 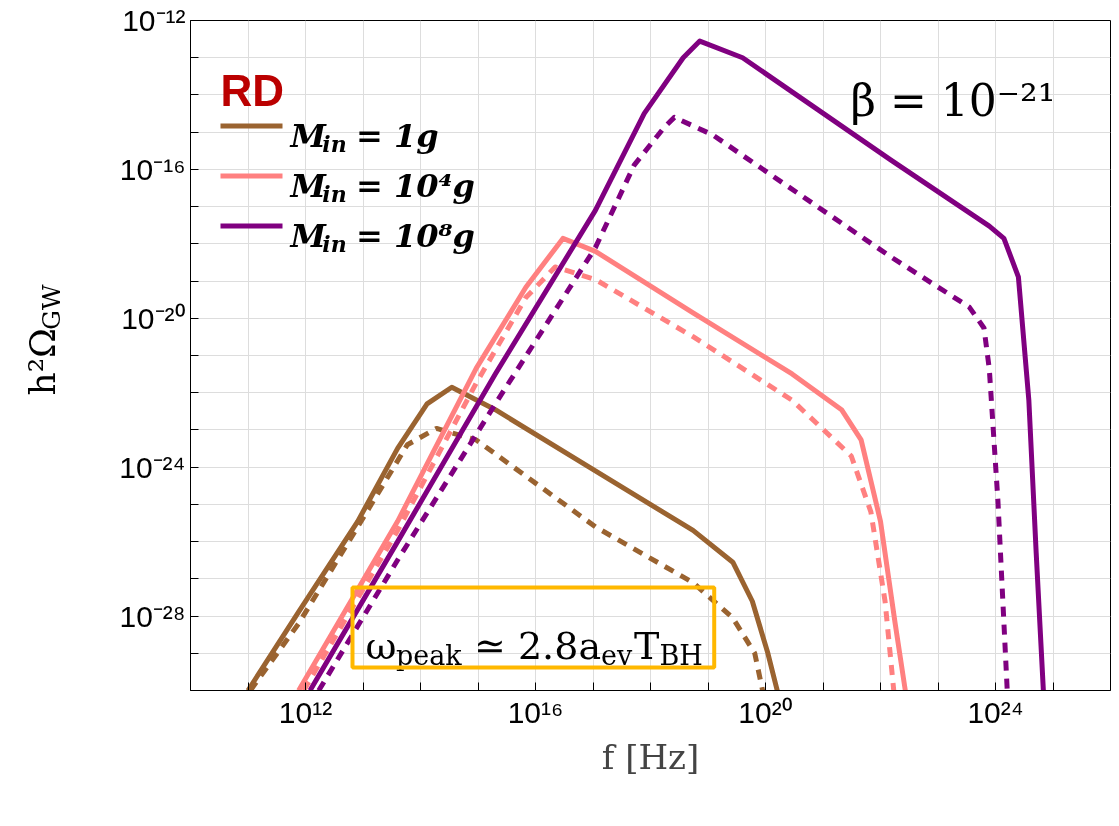 What do you see at coordinates (535, 712) in the screenshot?
I see `x-tick-label: 10¹⁶` at bounding box center [535, 712].